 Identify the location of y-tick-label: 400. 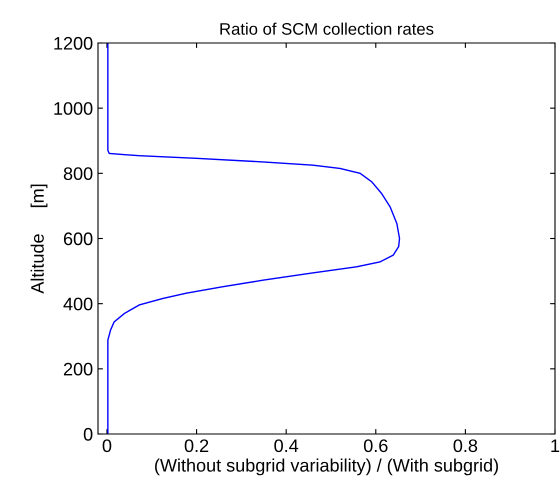
(77, 304).